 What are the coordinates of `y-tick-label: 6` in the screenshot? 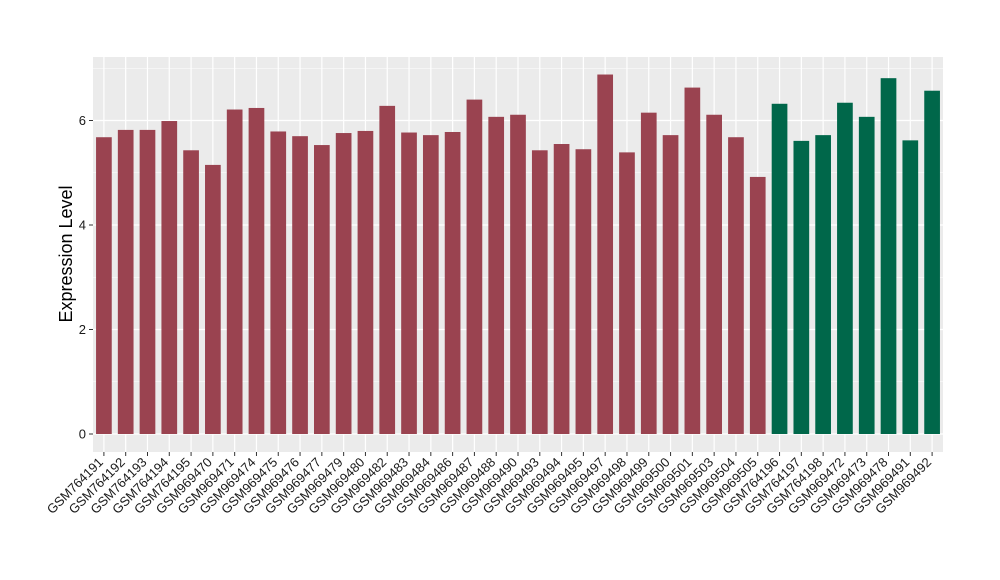 It's located at (82, 120).